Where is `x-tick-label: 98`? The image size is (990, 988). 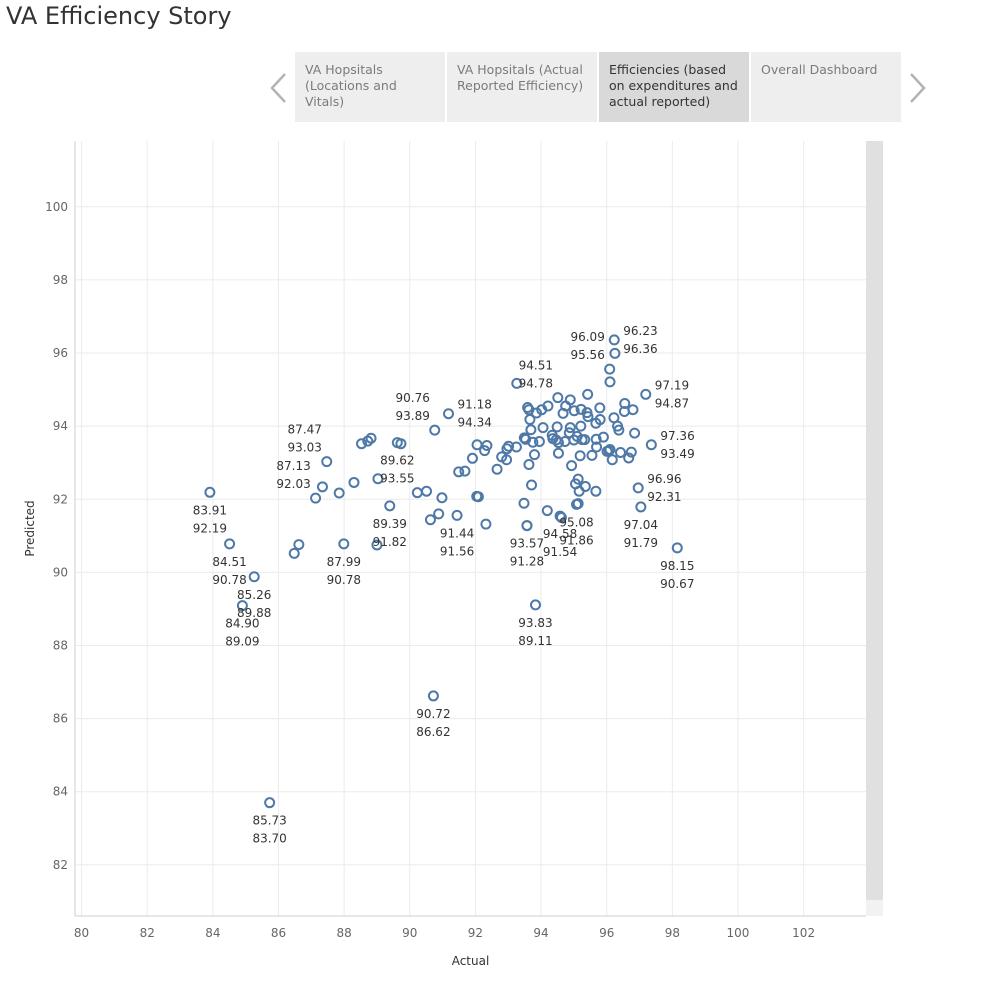
x-tick-label: 98 is located at coordinates (672, 933).